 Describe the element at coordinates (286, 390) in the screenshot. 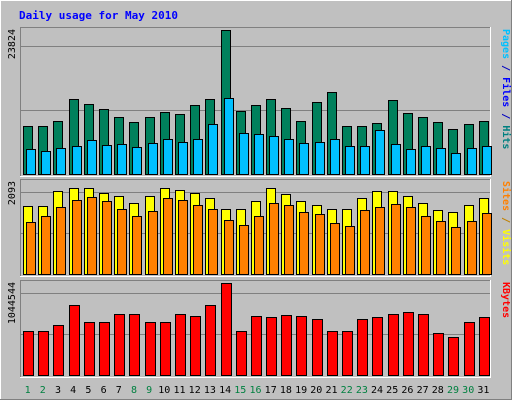

I see `day-label-18: 18` at that location.